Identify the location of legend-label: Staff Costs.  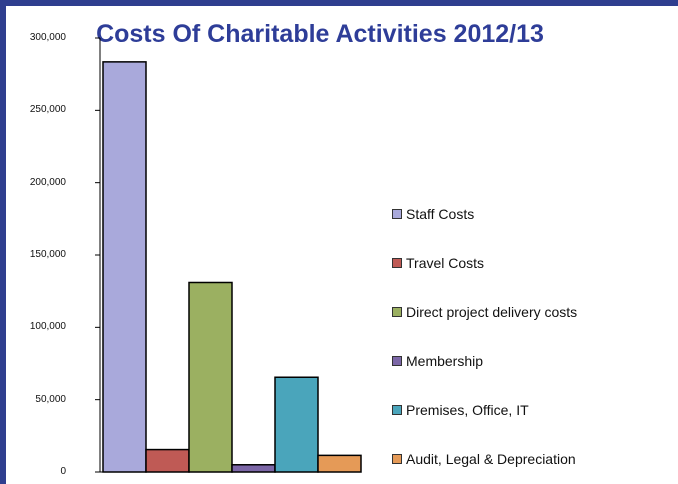
(440, 214).